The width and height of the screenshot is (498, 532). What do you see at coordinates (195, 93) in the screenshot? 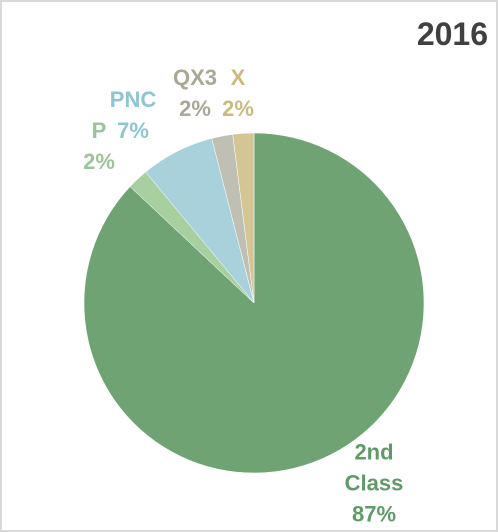
I see `slice-label: QX3 2%` at bounding box center [195, 93].